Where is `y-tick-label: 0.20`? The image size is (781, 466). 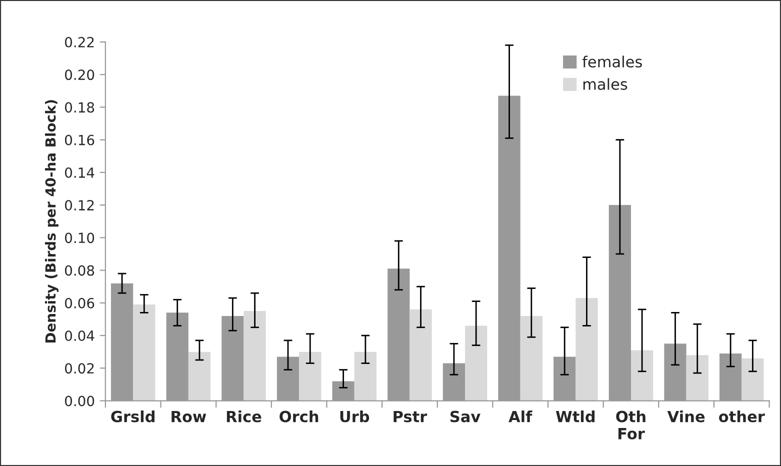
y-tick-label: 0.20 is located at coordinates (79, 75).